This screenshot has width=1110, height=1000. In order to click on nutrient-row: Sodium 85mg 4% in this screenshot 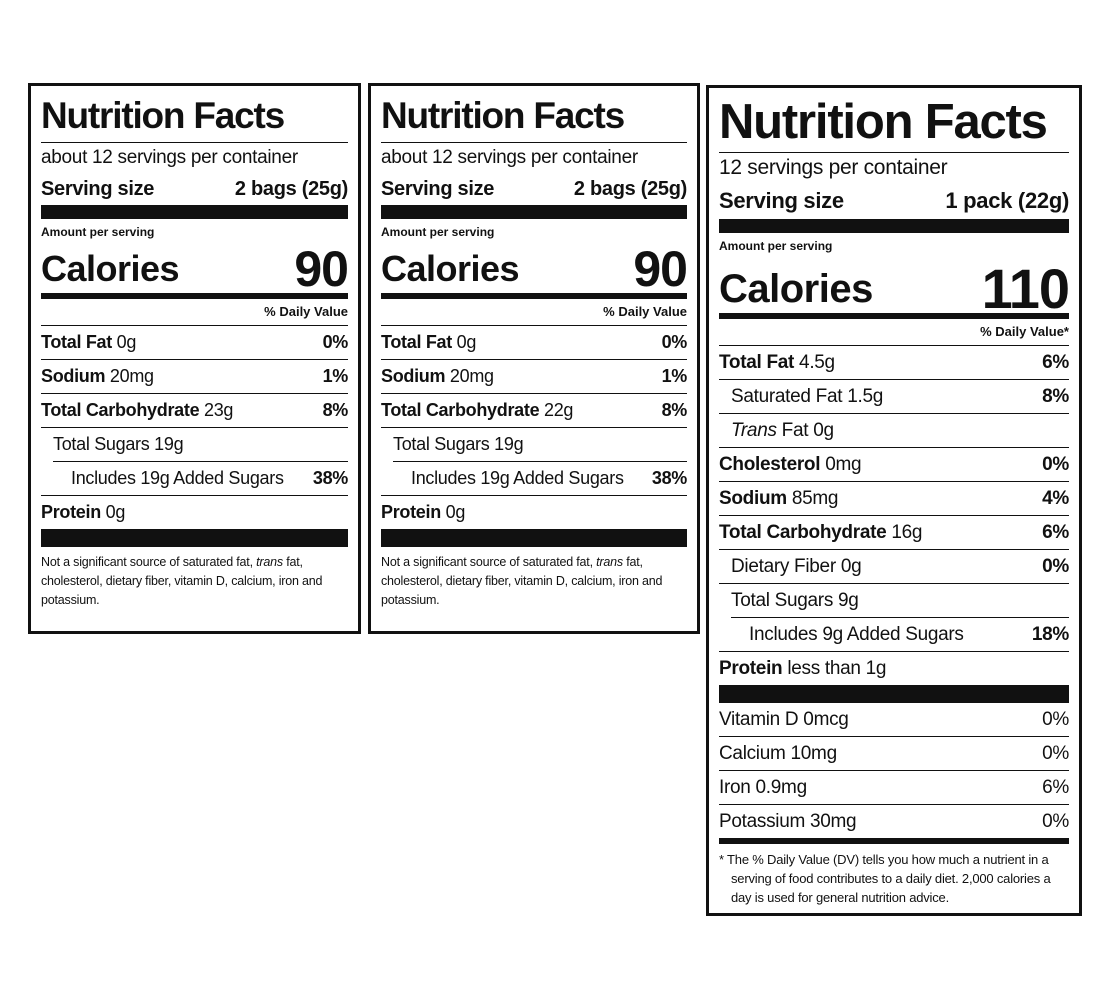, I will do `click(894, 498)`.